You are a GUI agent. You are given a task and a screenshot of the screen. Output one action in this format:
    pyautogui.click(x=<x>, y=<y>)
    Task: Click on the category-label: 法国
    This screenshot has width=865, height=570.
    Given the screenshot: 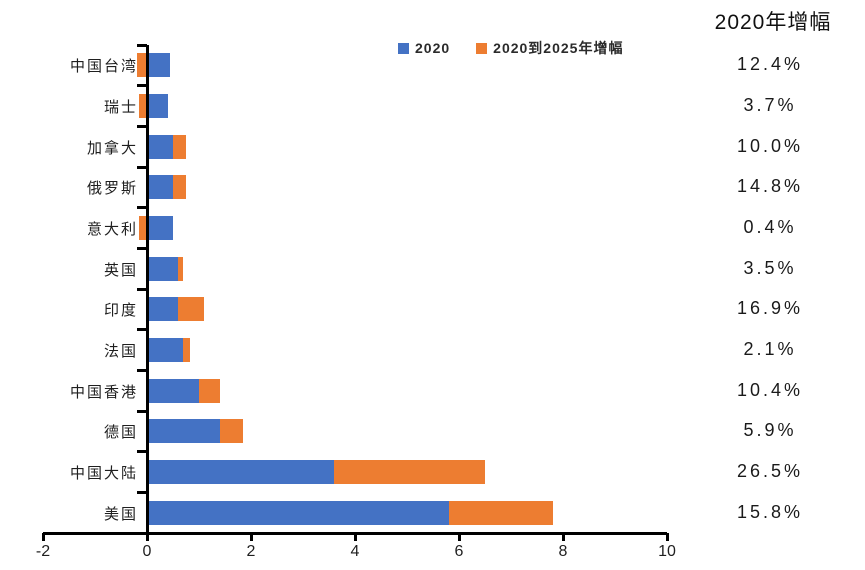 What is the action you would take?
    pyautogui.click(x=120, y=351)
    